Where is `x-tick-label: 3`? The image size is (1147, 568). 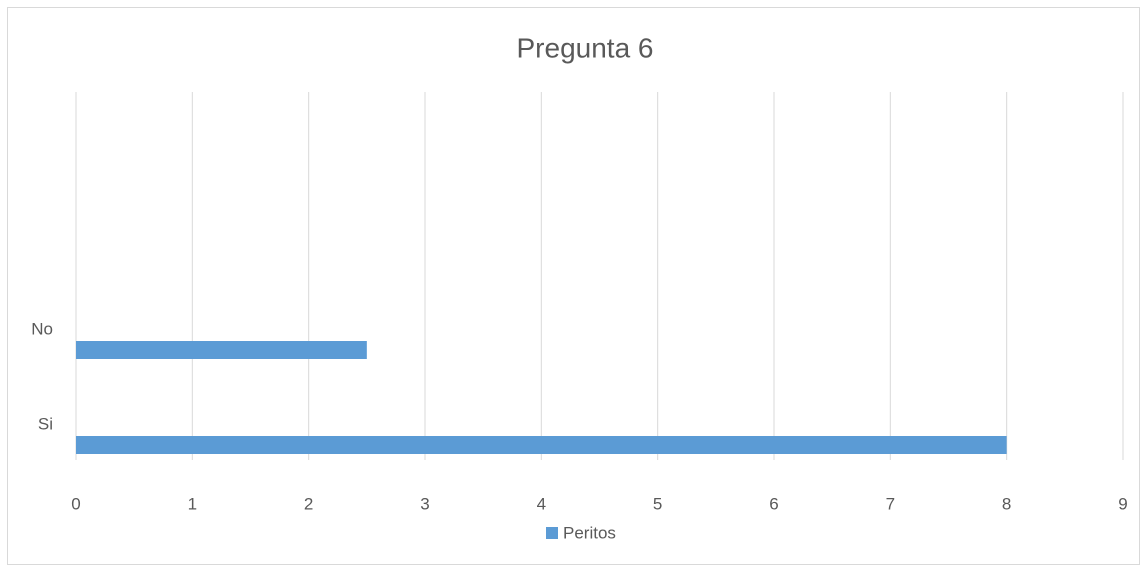
x-tick-label: 3 is located at coordinates (424, 503).